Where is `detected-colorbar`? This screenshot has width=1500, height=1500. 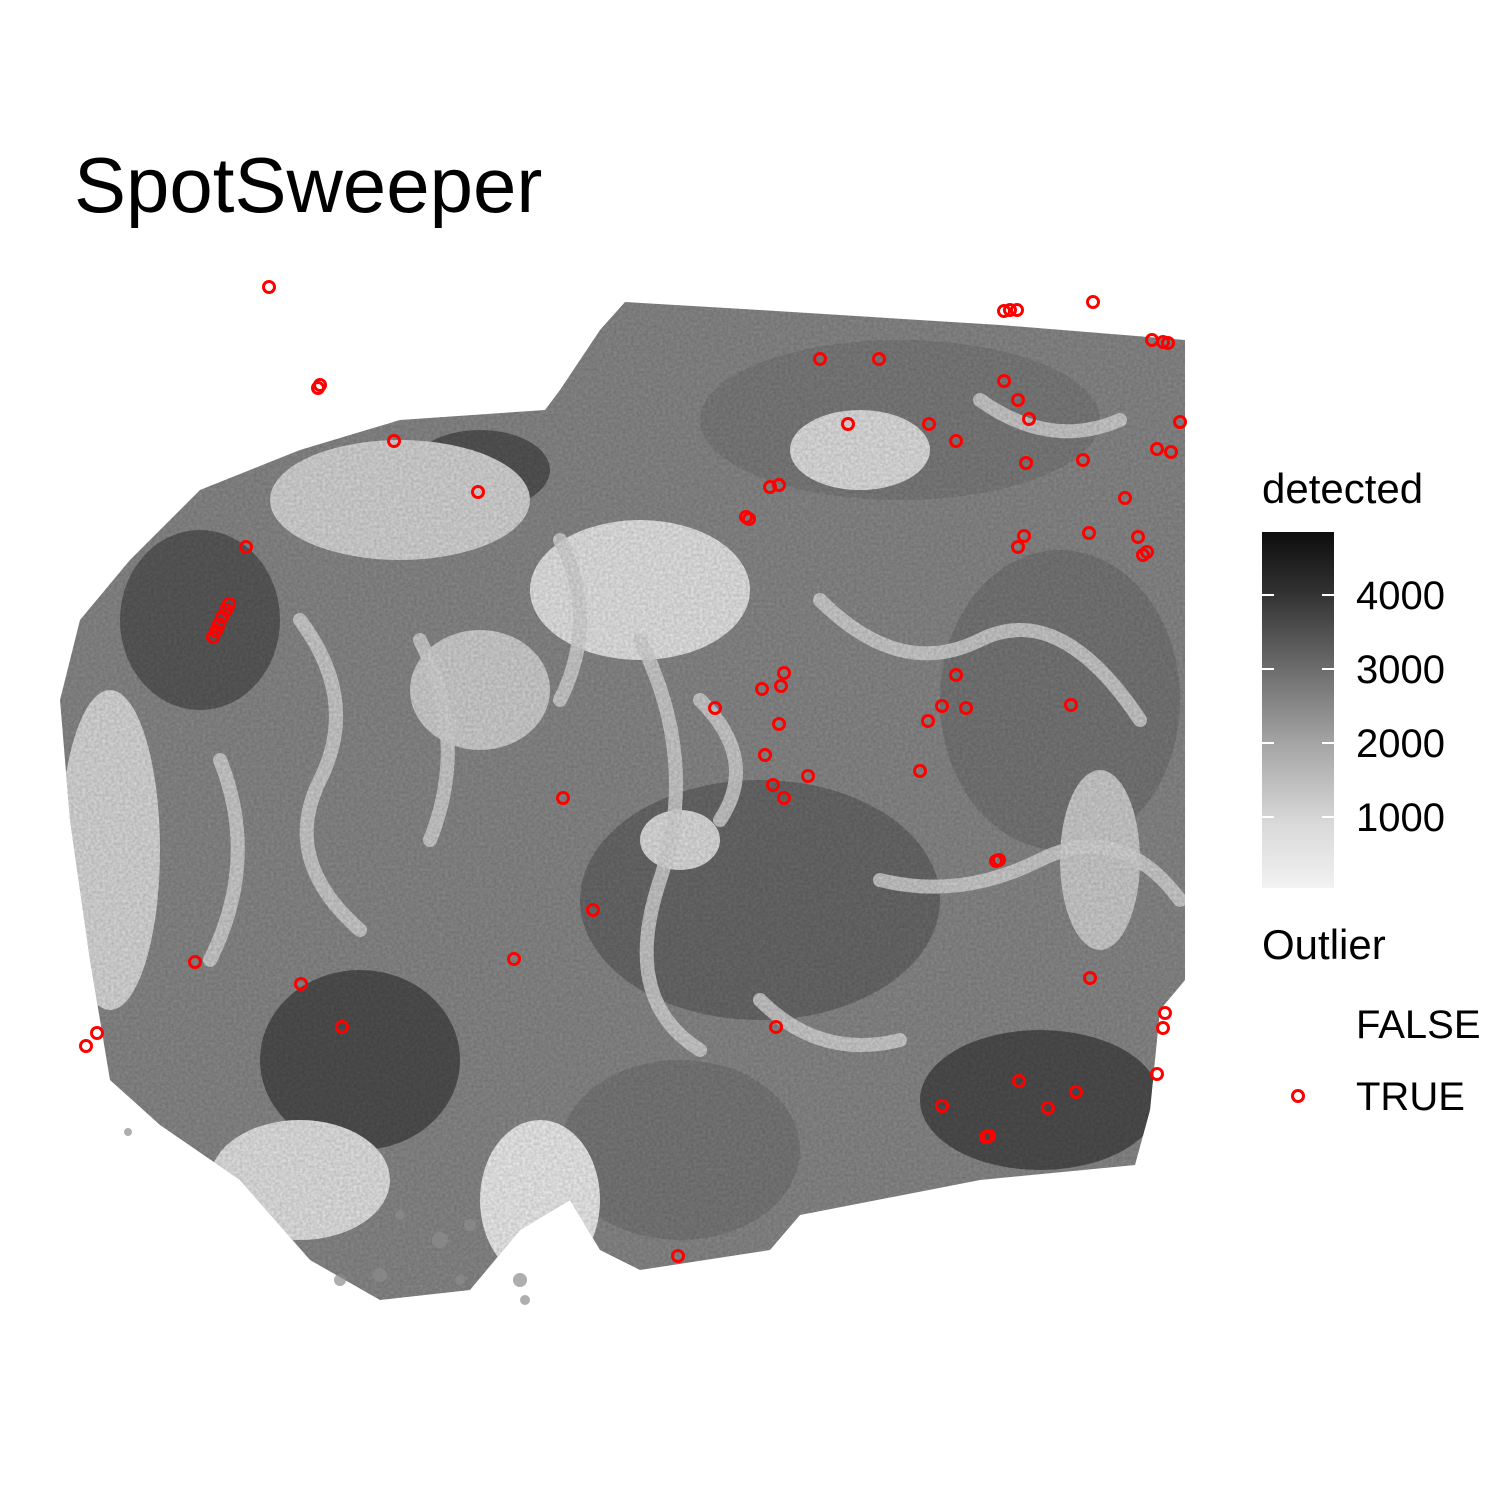
detected-colorbar is located at coordinates (1298, 710).